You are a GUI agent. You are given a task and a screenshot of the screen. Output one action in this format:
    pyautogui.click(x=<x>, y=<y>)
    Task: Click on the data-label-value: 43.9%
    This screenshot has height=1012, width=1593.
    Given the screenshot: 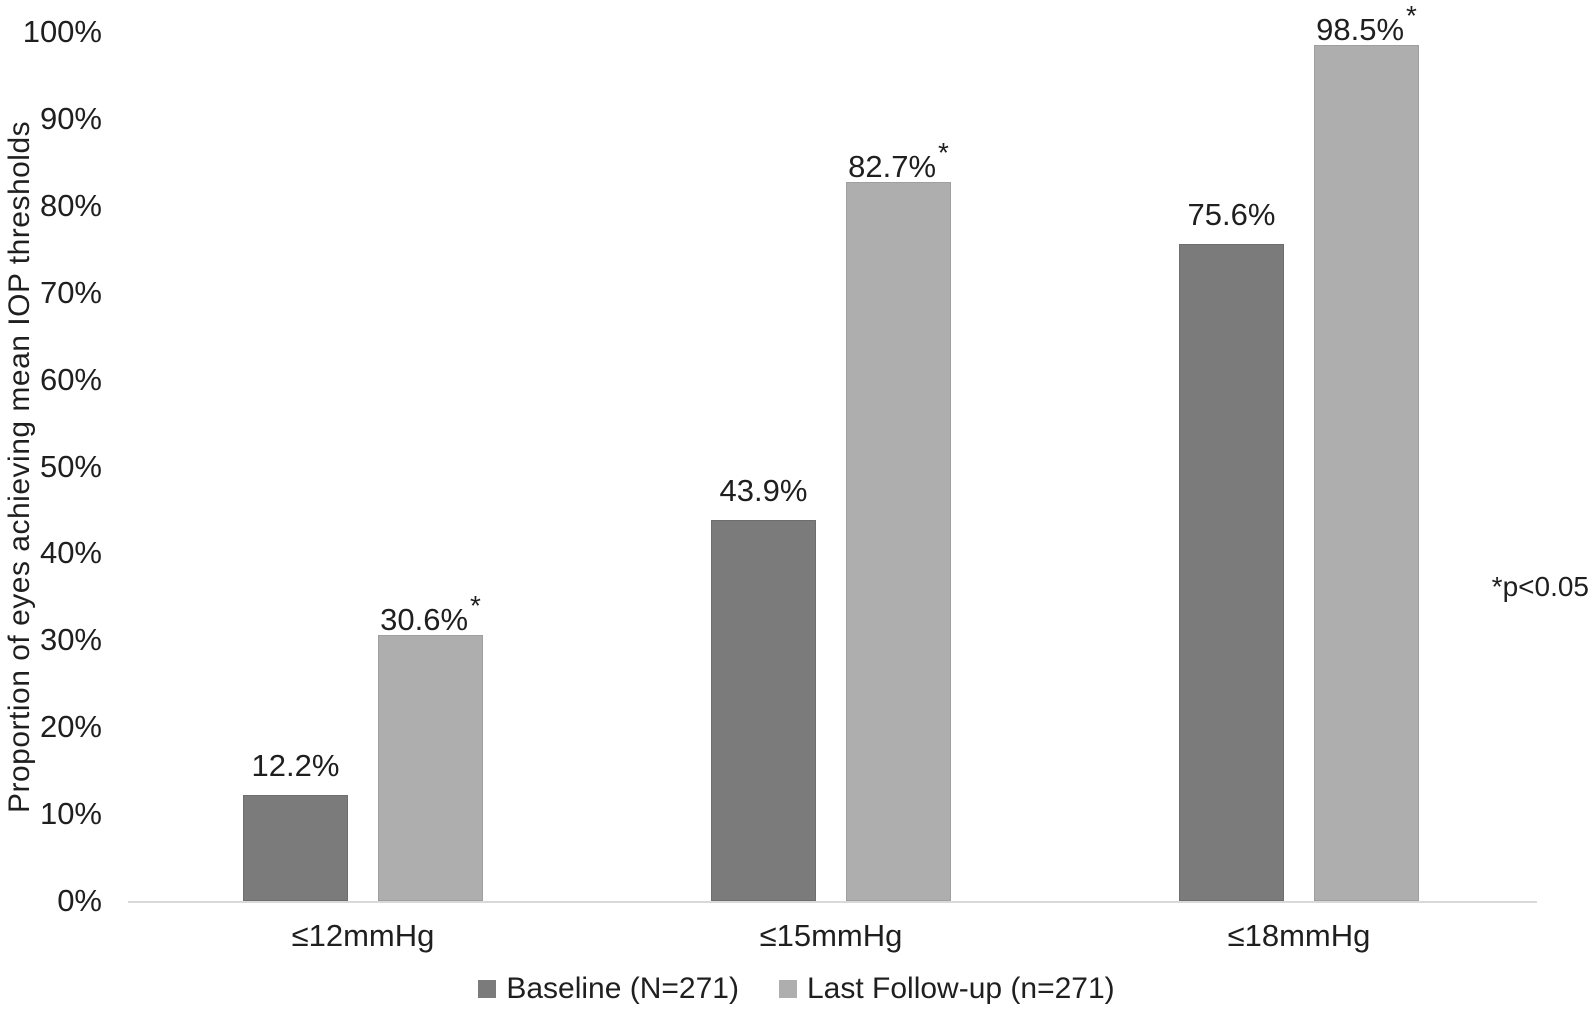 What is the action you would take?
    pyautogui.click(x=763, y=490)
    